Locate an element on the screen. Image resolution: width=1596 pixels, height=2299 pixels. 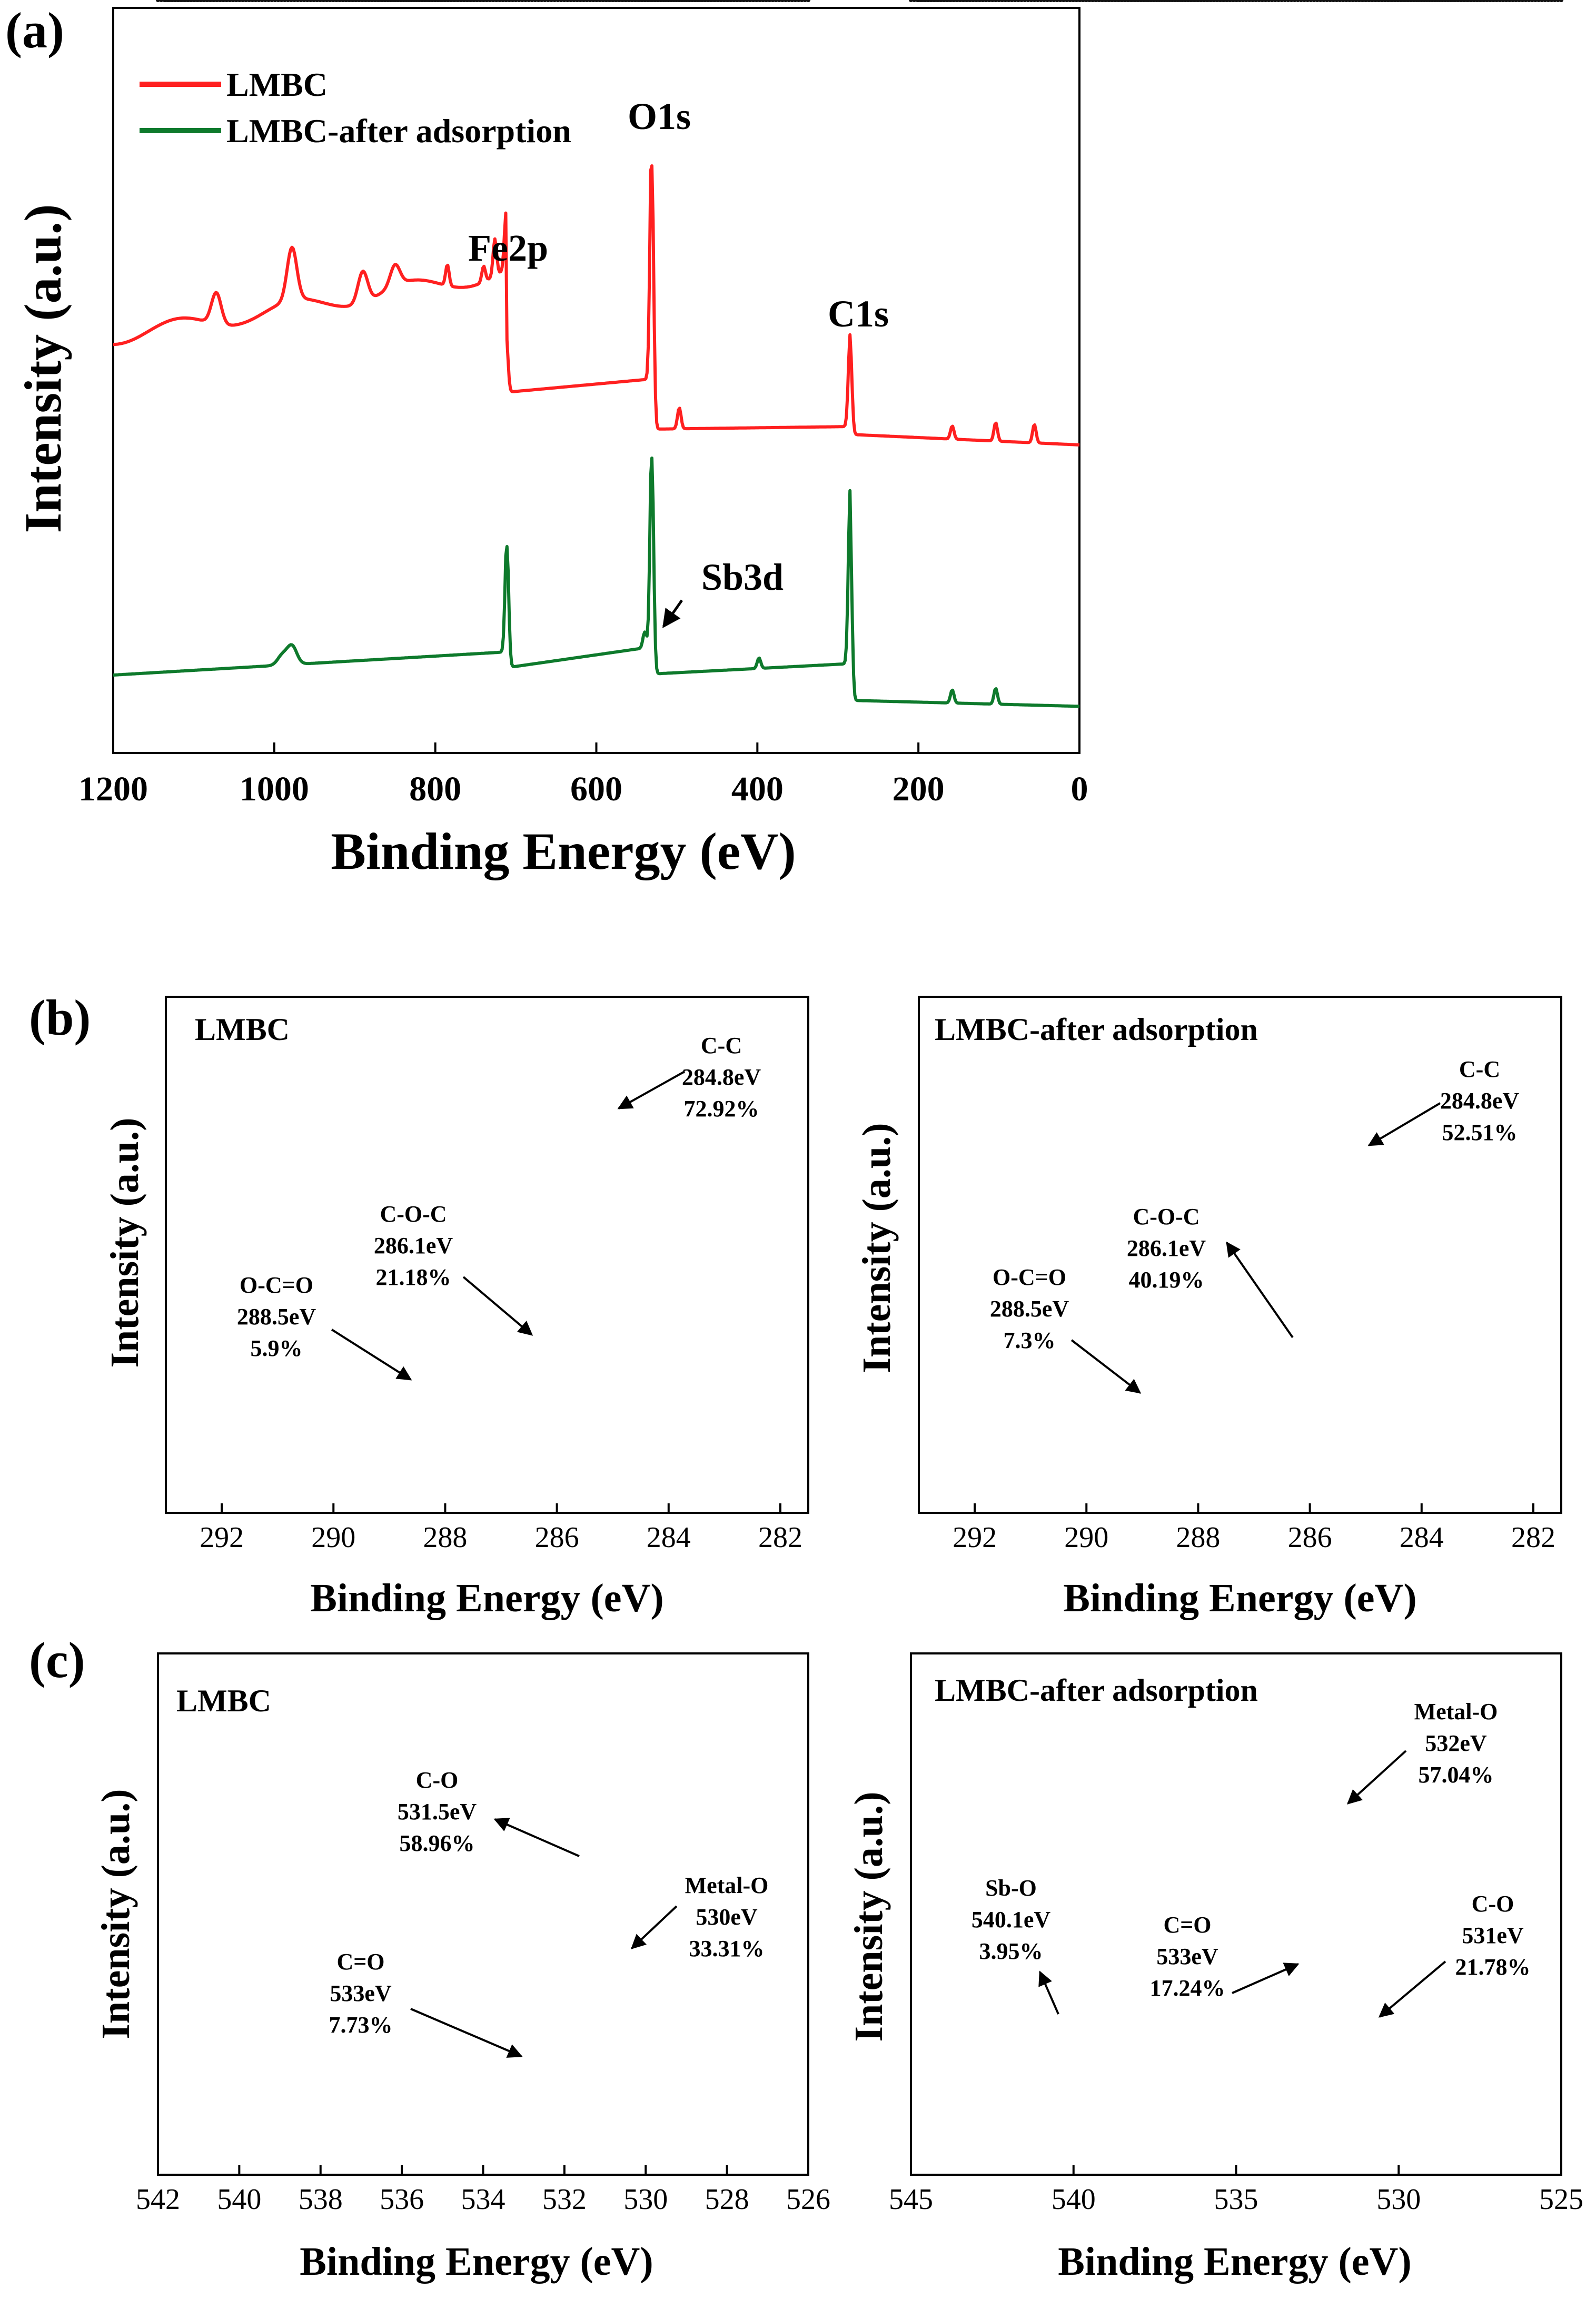
annotation-coc-name: C-O-C is located at coordinates (413, 1214).